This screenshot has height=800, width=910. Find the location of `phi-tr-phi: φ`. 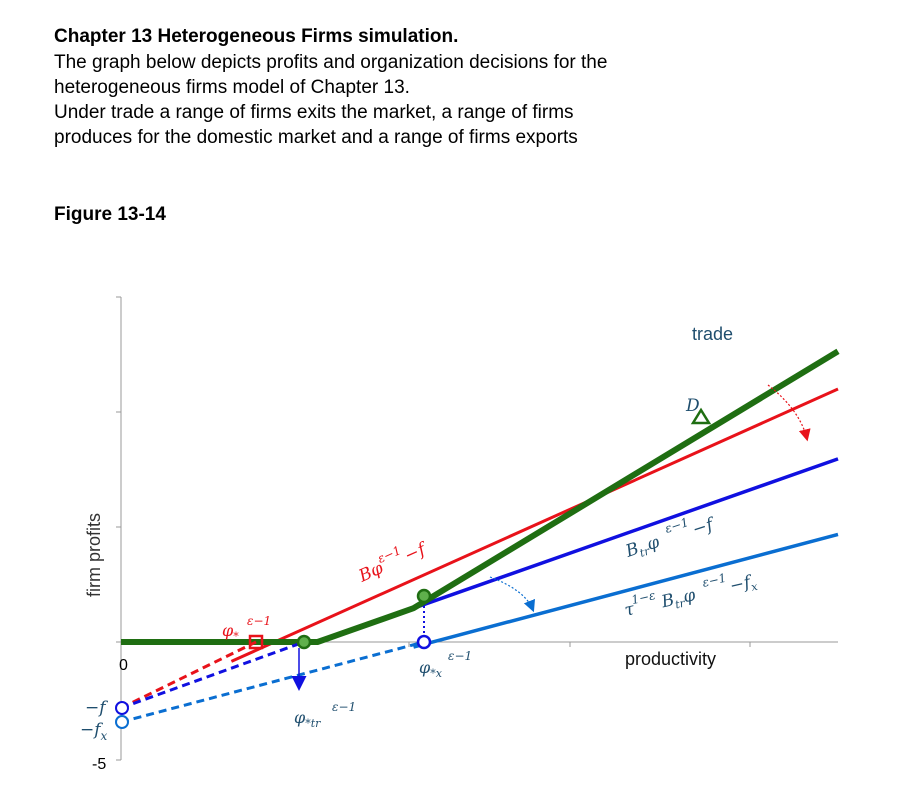

phi-tr-phi: φ is located at coordinates (300, 717).